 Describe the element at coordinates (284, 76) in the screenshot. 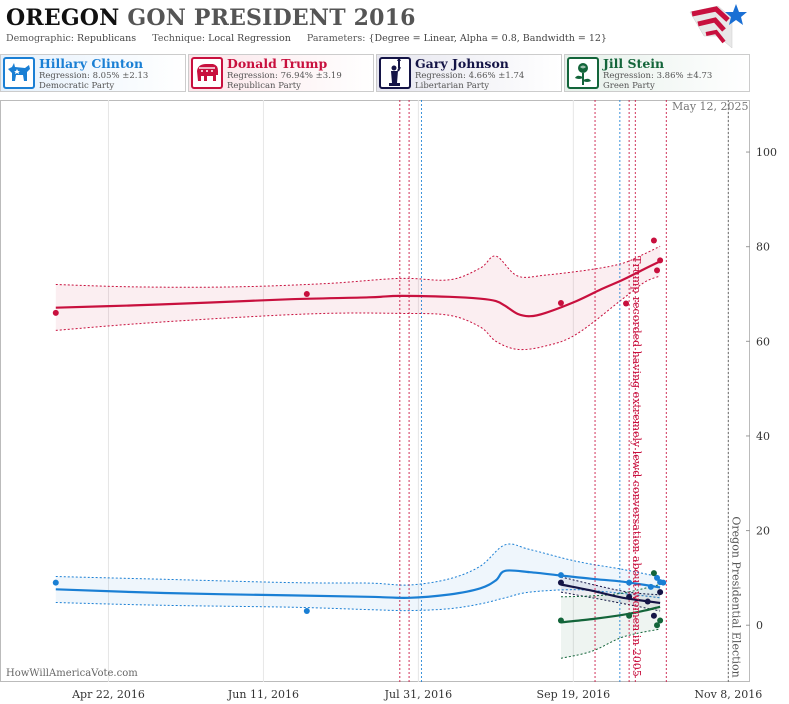

I see `candidate-regression-trump: Regression: 76.94% ±3.19` at that location.